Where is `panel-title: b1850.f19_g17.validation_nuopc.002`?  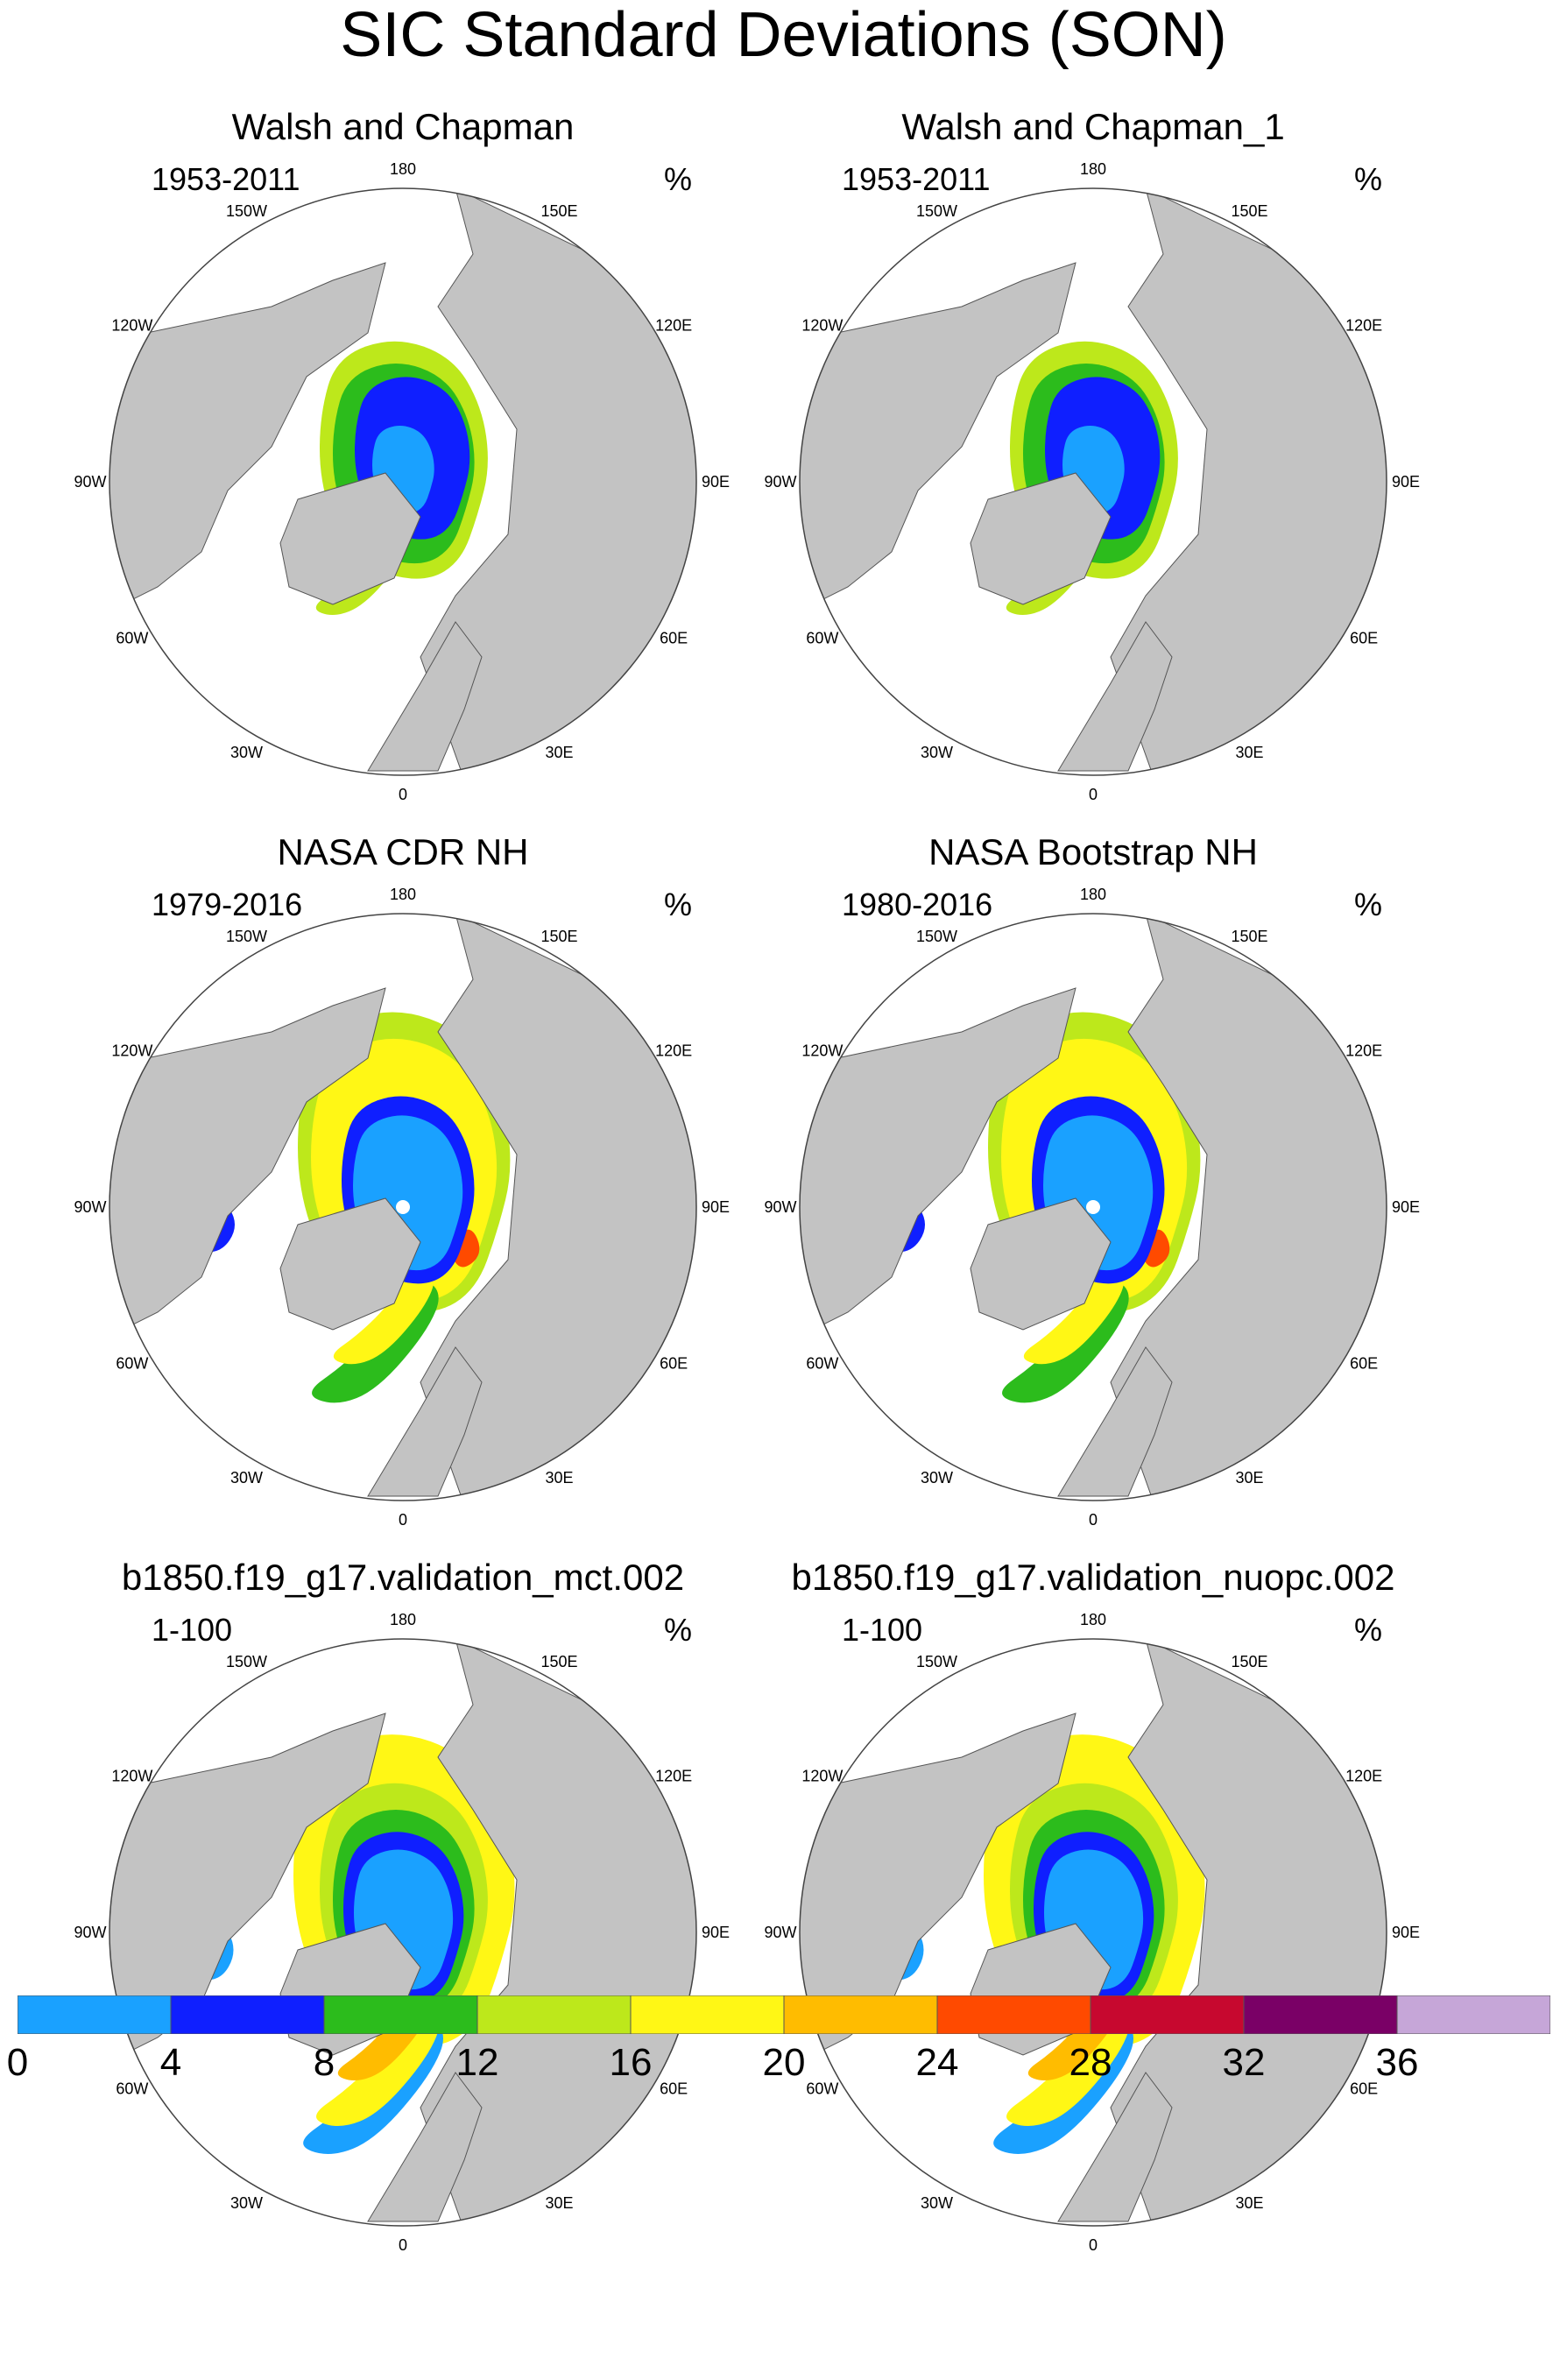 panel-title: b1850.f19_g17.validation_nuopc.002 is located at coordinates (1093, 1577).